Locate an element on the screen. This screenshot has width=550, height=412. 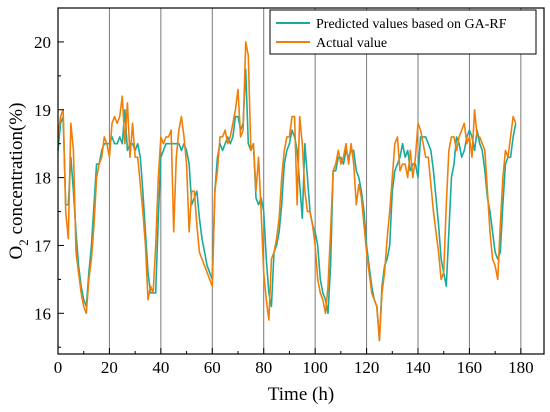
x-tick-label-180: 180 is located at coordinates (521, 367).